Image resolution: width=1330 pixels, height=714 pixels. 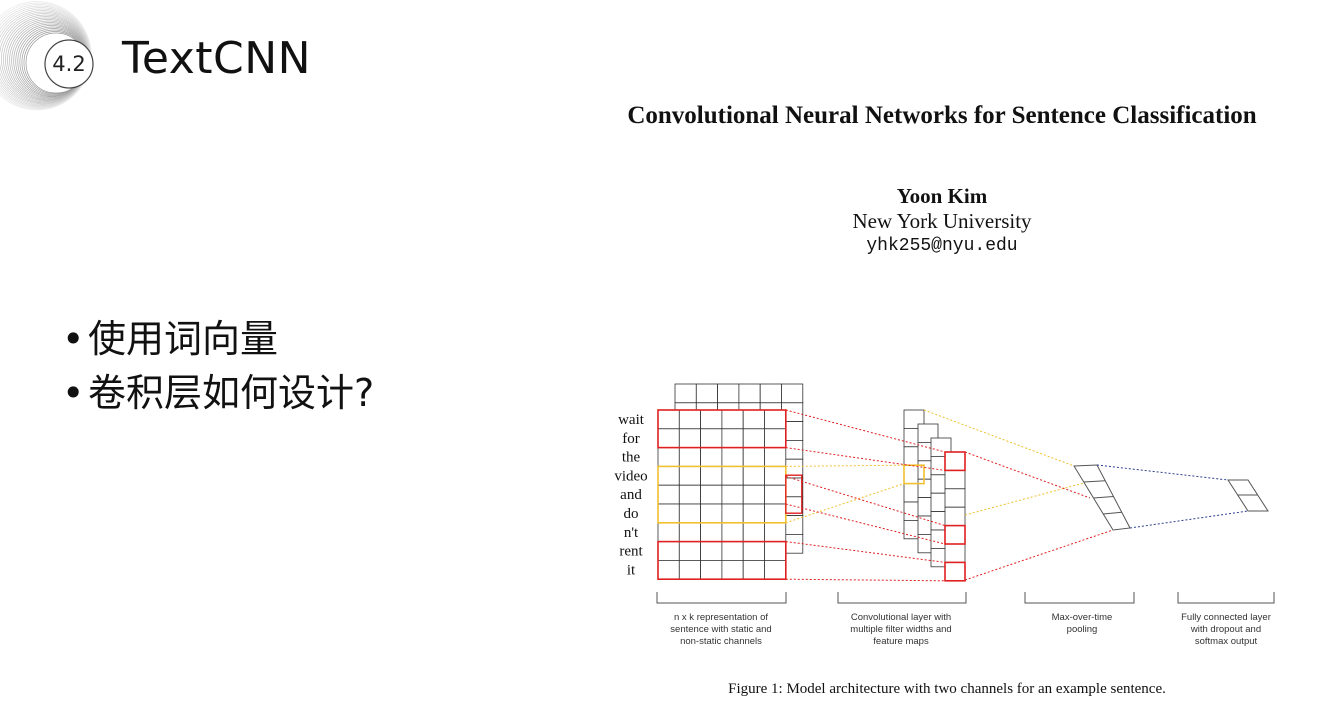 What do you see at coordinates (721, 641) in the screenshot?
I see `stage-label: non-static channels` at bounding box center [721, 641].